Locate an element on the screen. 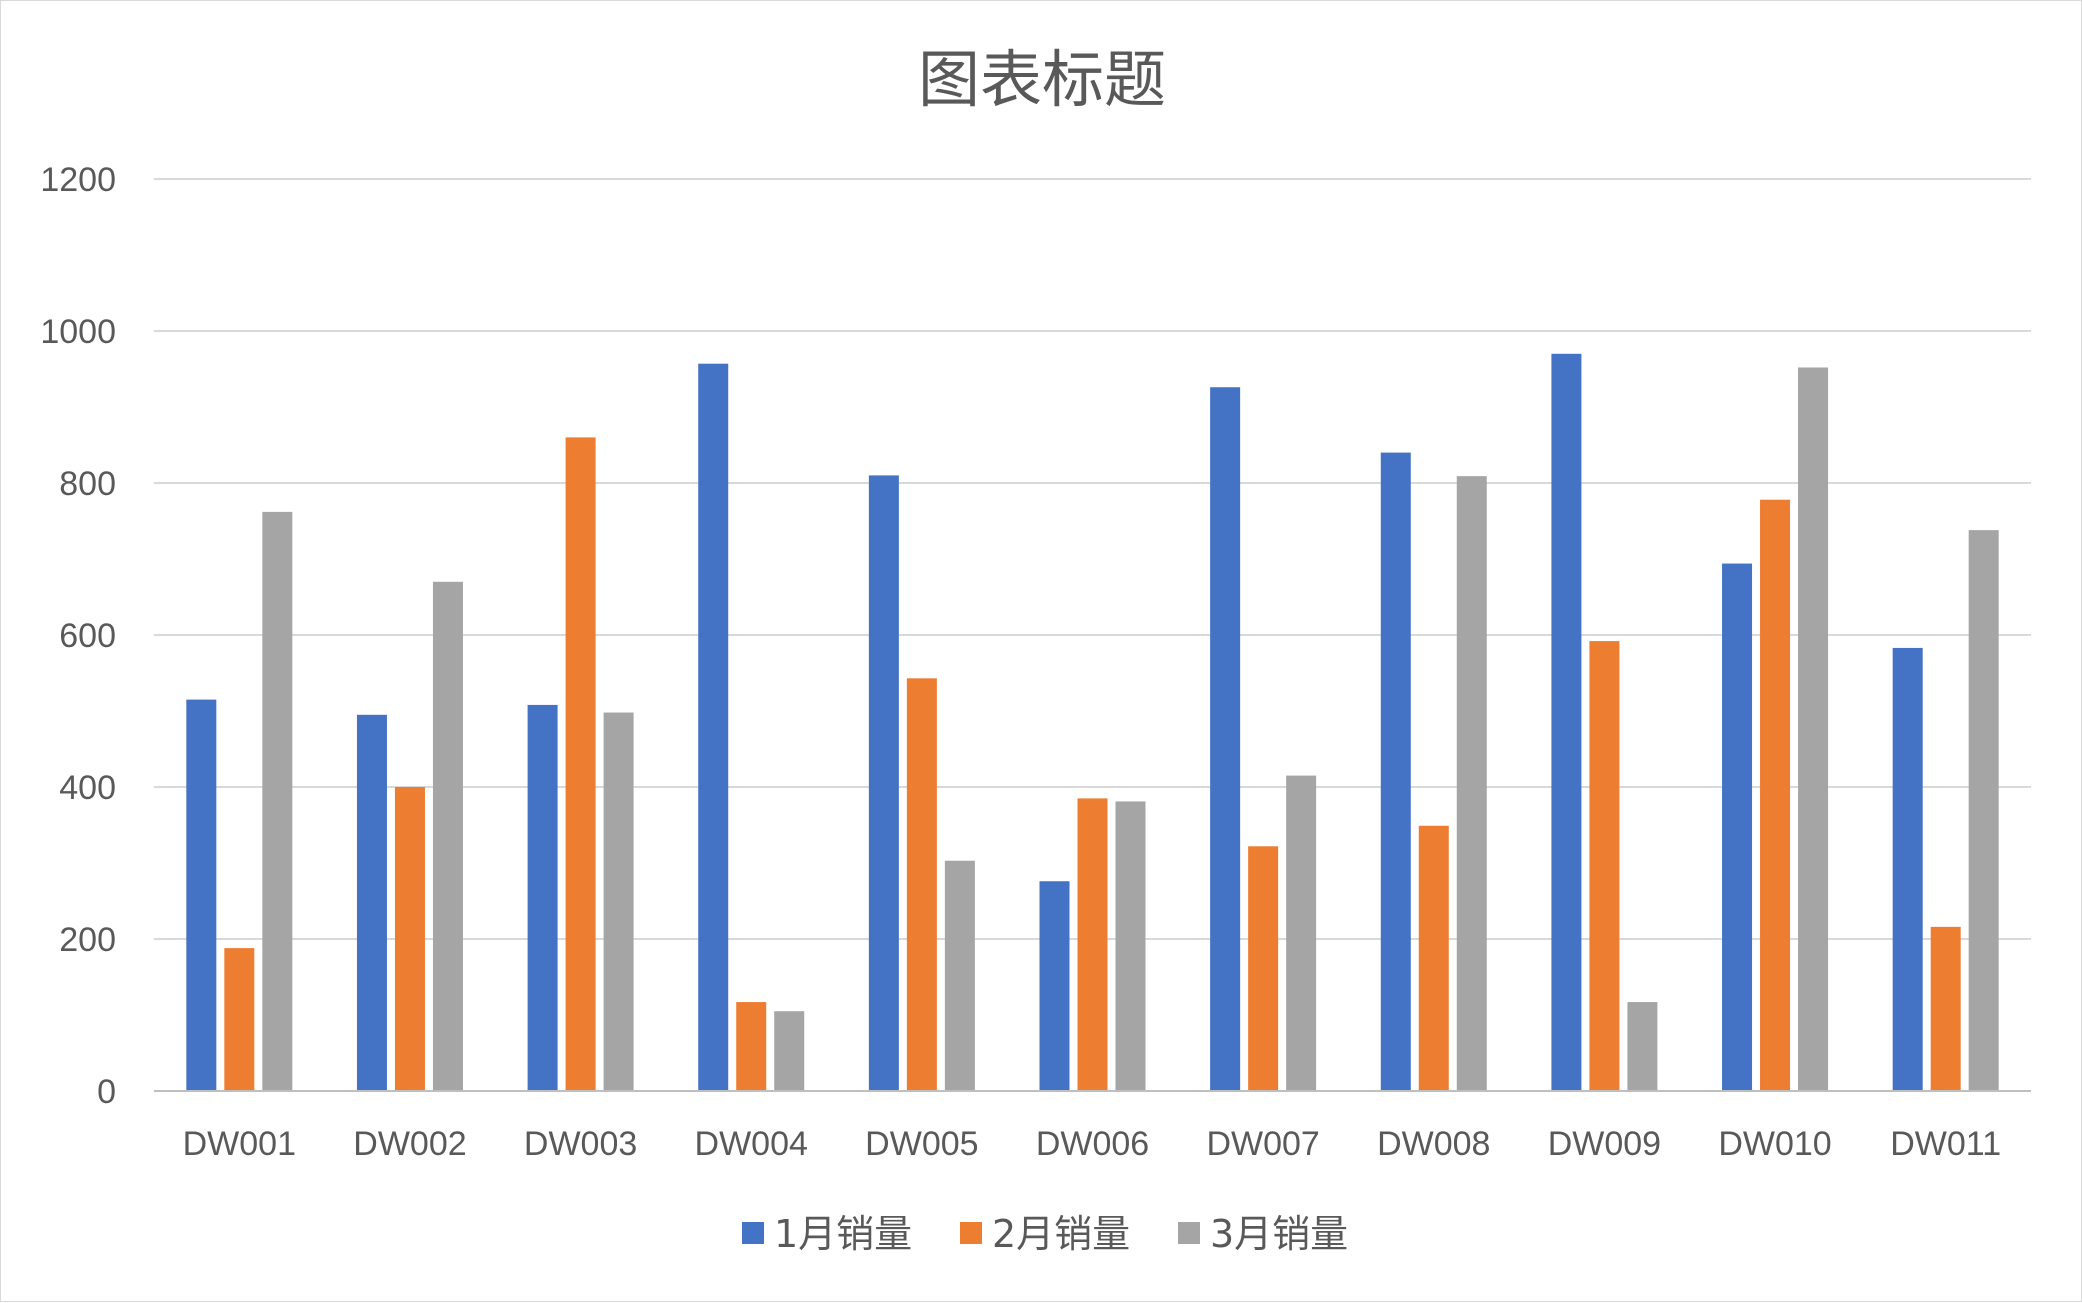 This screenshot has height=1303, width=2082. y-axis-ticks: 0 200 400 600 800 1000 1200 is located at coordinates (78, 636).